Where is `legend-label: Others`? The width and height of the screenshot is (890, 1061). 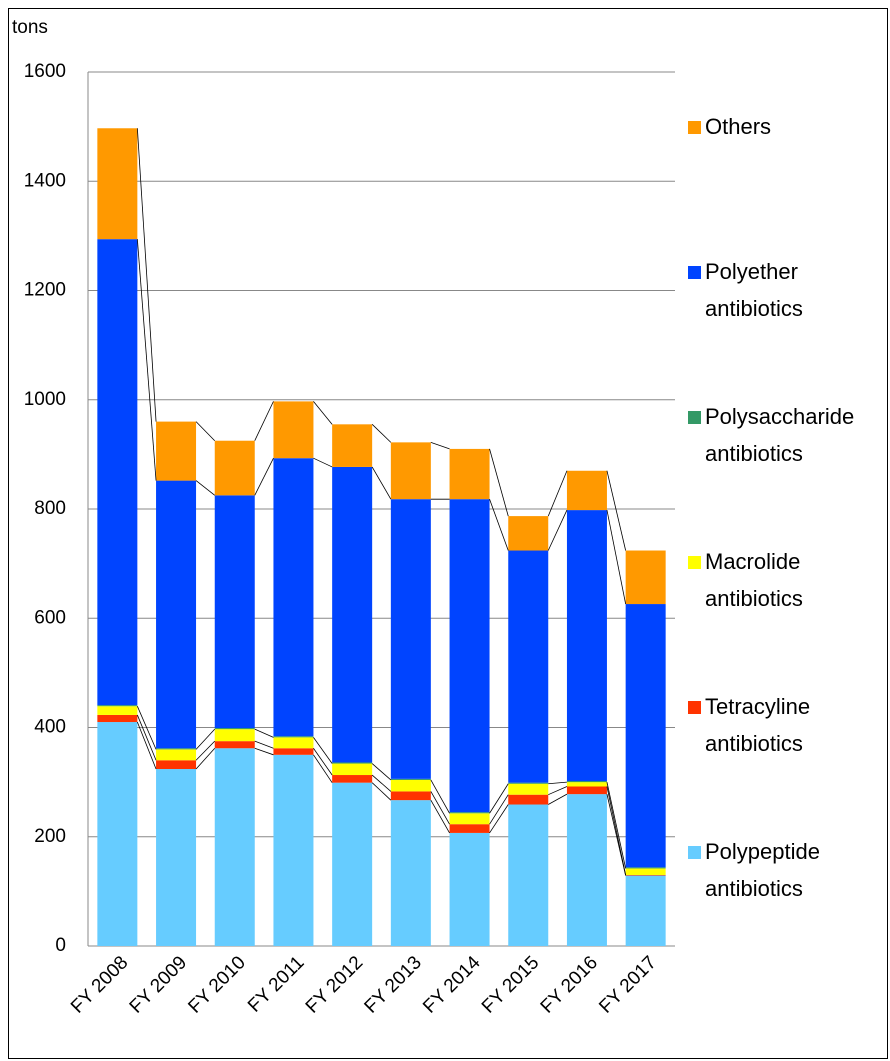 legend-label: Others is located at coordinates (738, 126).